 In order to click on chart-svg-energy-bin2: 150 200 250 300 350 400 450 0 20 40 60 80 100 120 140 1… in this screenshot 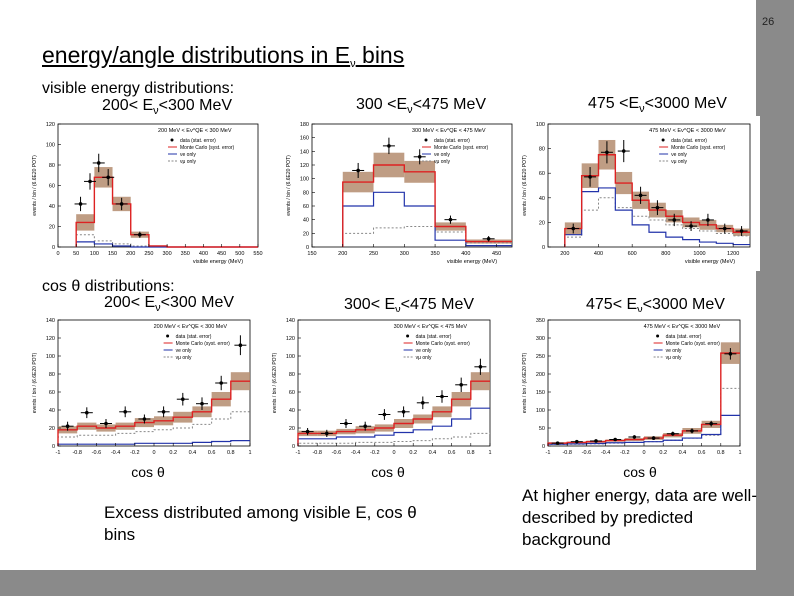, I will do `click(399, 193)`.